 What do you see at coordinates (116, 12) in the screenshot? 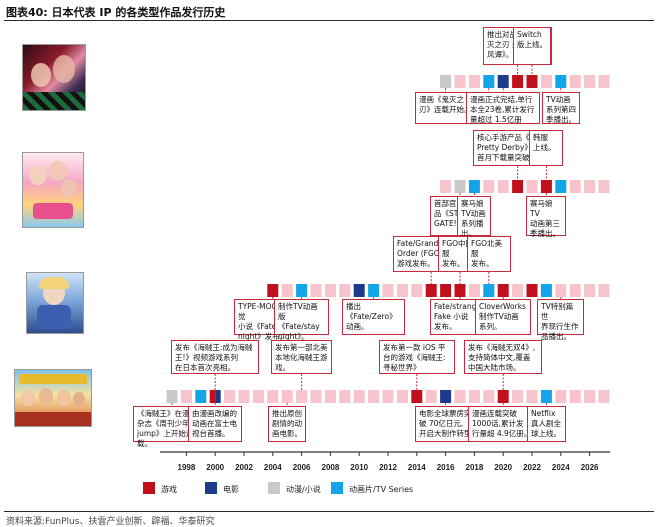
I see `figure-title: 图表40: 日本代表 IP 的各类型作品发行历史` at bounding box center [116, 12].